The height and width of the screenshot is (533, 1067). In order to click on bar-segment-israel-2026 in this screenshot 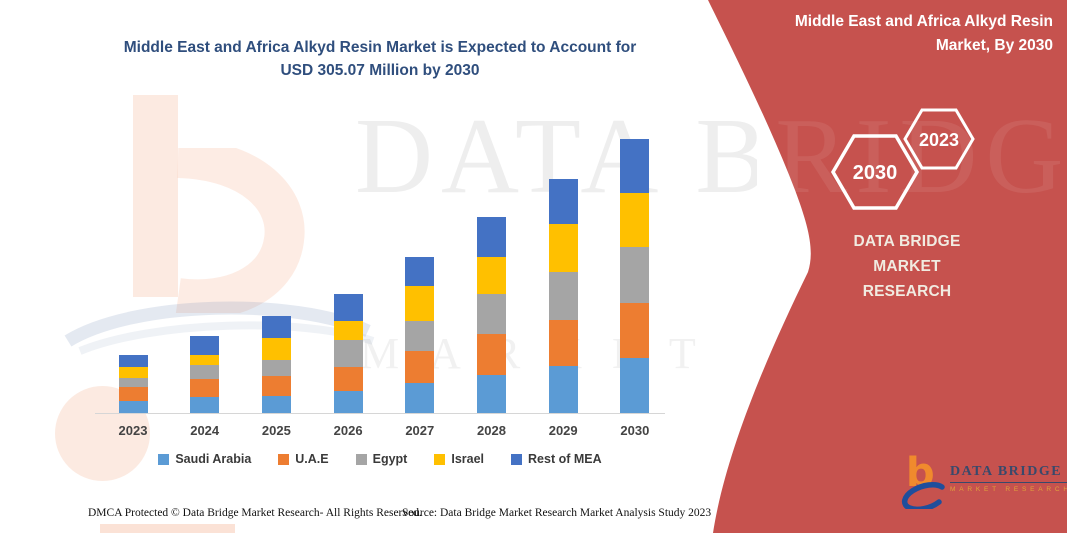, I will do `click(348, 331)`.